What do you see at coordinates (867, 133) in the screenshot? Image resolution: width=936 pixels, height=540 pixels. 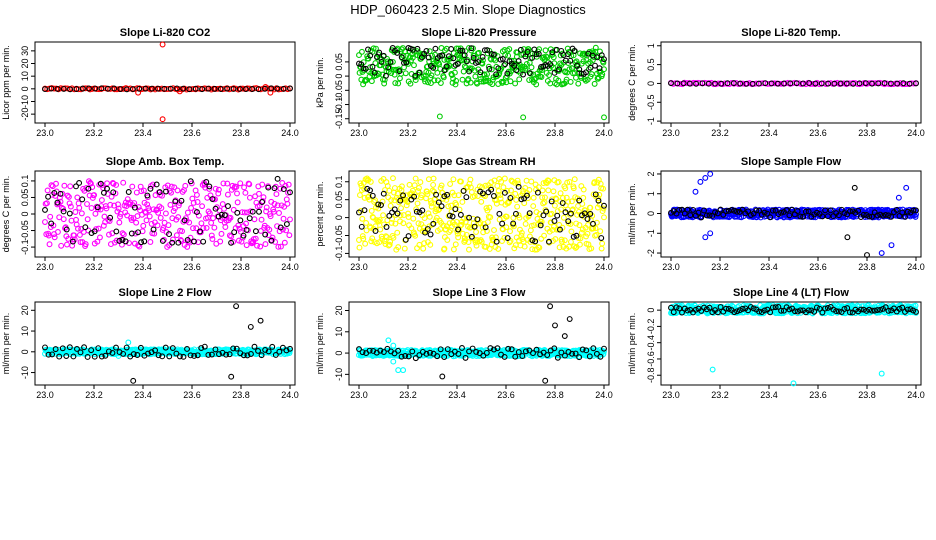 I see `x-tick-label: 23.8` at bounding box center [867, 133].